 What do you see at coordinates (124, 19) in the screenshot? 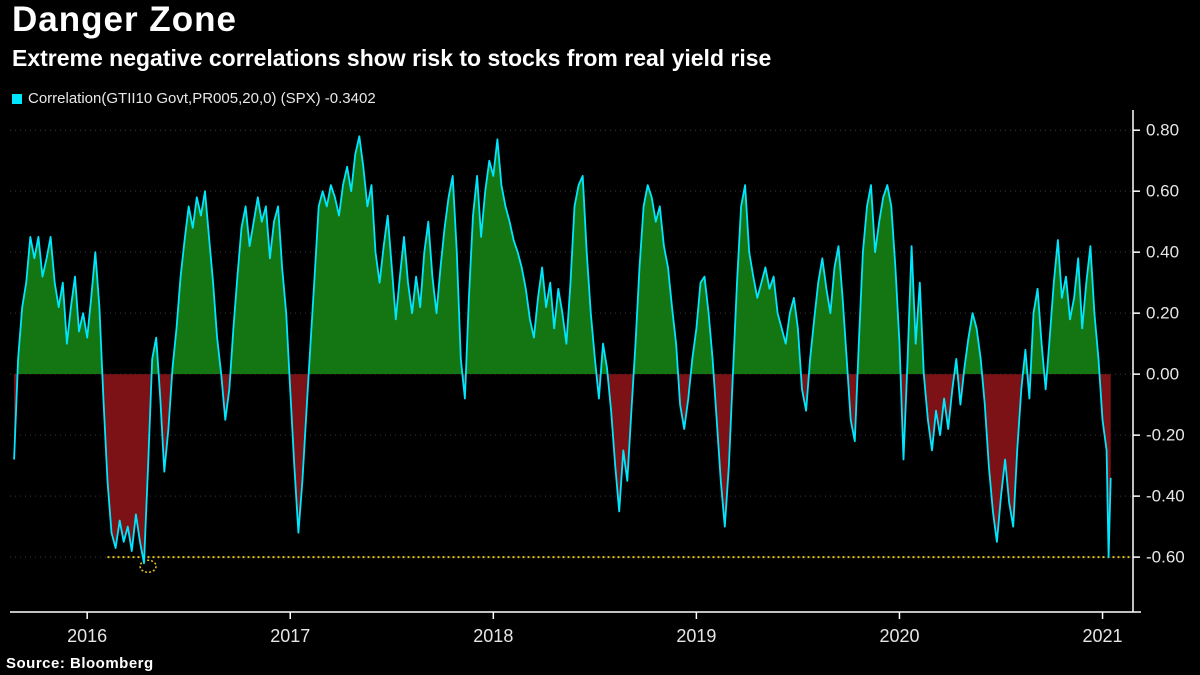
I see `page-title: Danger Zone` at bounding box center [124, 19].